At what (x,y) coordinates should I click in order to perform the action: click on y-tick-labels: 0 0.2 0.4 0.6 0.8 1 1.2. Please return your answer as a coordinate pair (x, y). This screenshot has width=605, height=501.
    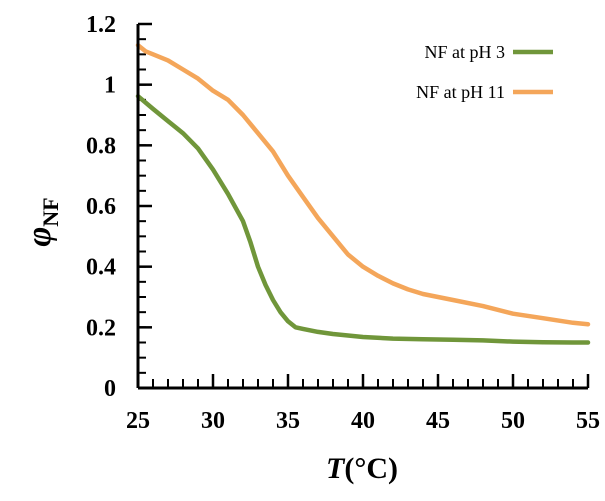
    Looking at the image, I should click on (101, 207).